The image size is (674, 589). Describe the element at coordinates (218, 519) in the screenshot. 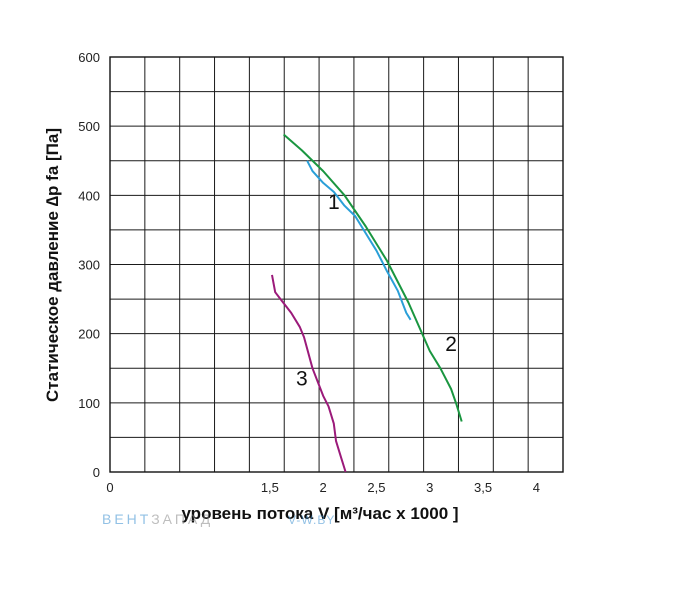

I see `watermark: ВЕНТЗАПАД V-W.BY` at that location.